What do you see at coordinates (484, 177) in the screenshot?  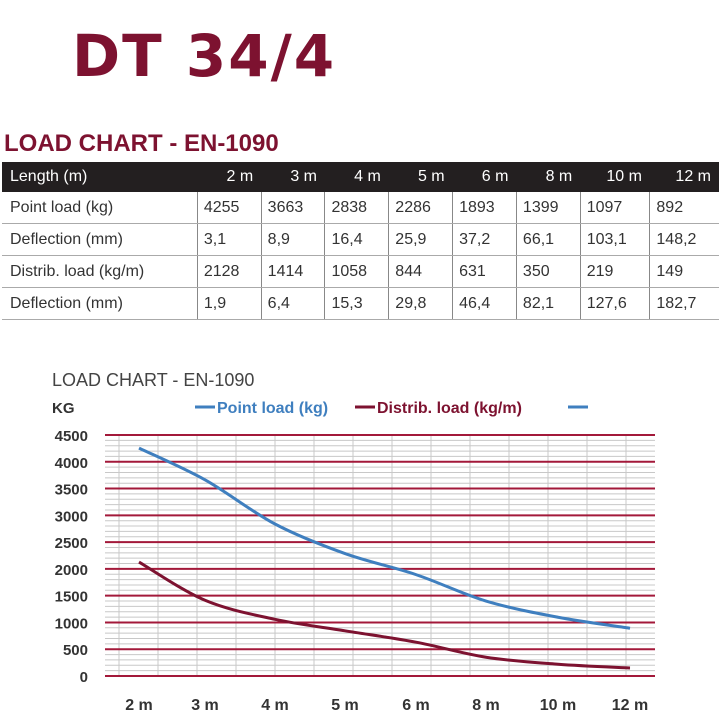 I see `column-header: 6 m` at bounding box center [484, 177].